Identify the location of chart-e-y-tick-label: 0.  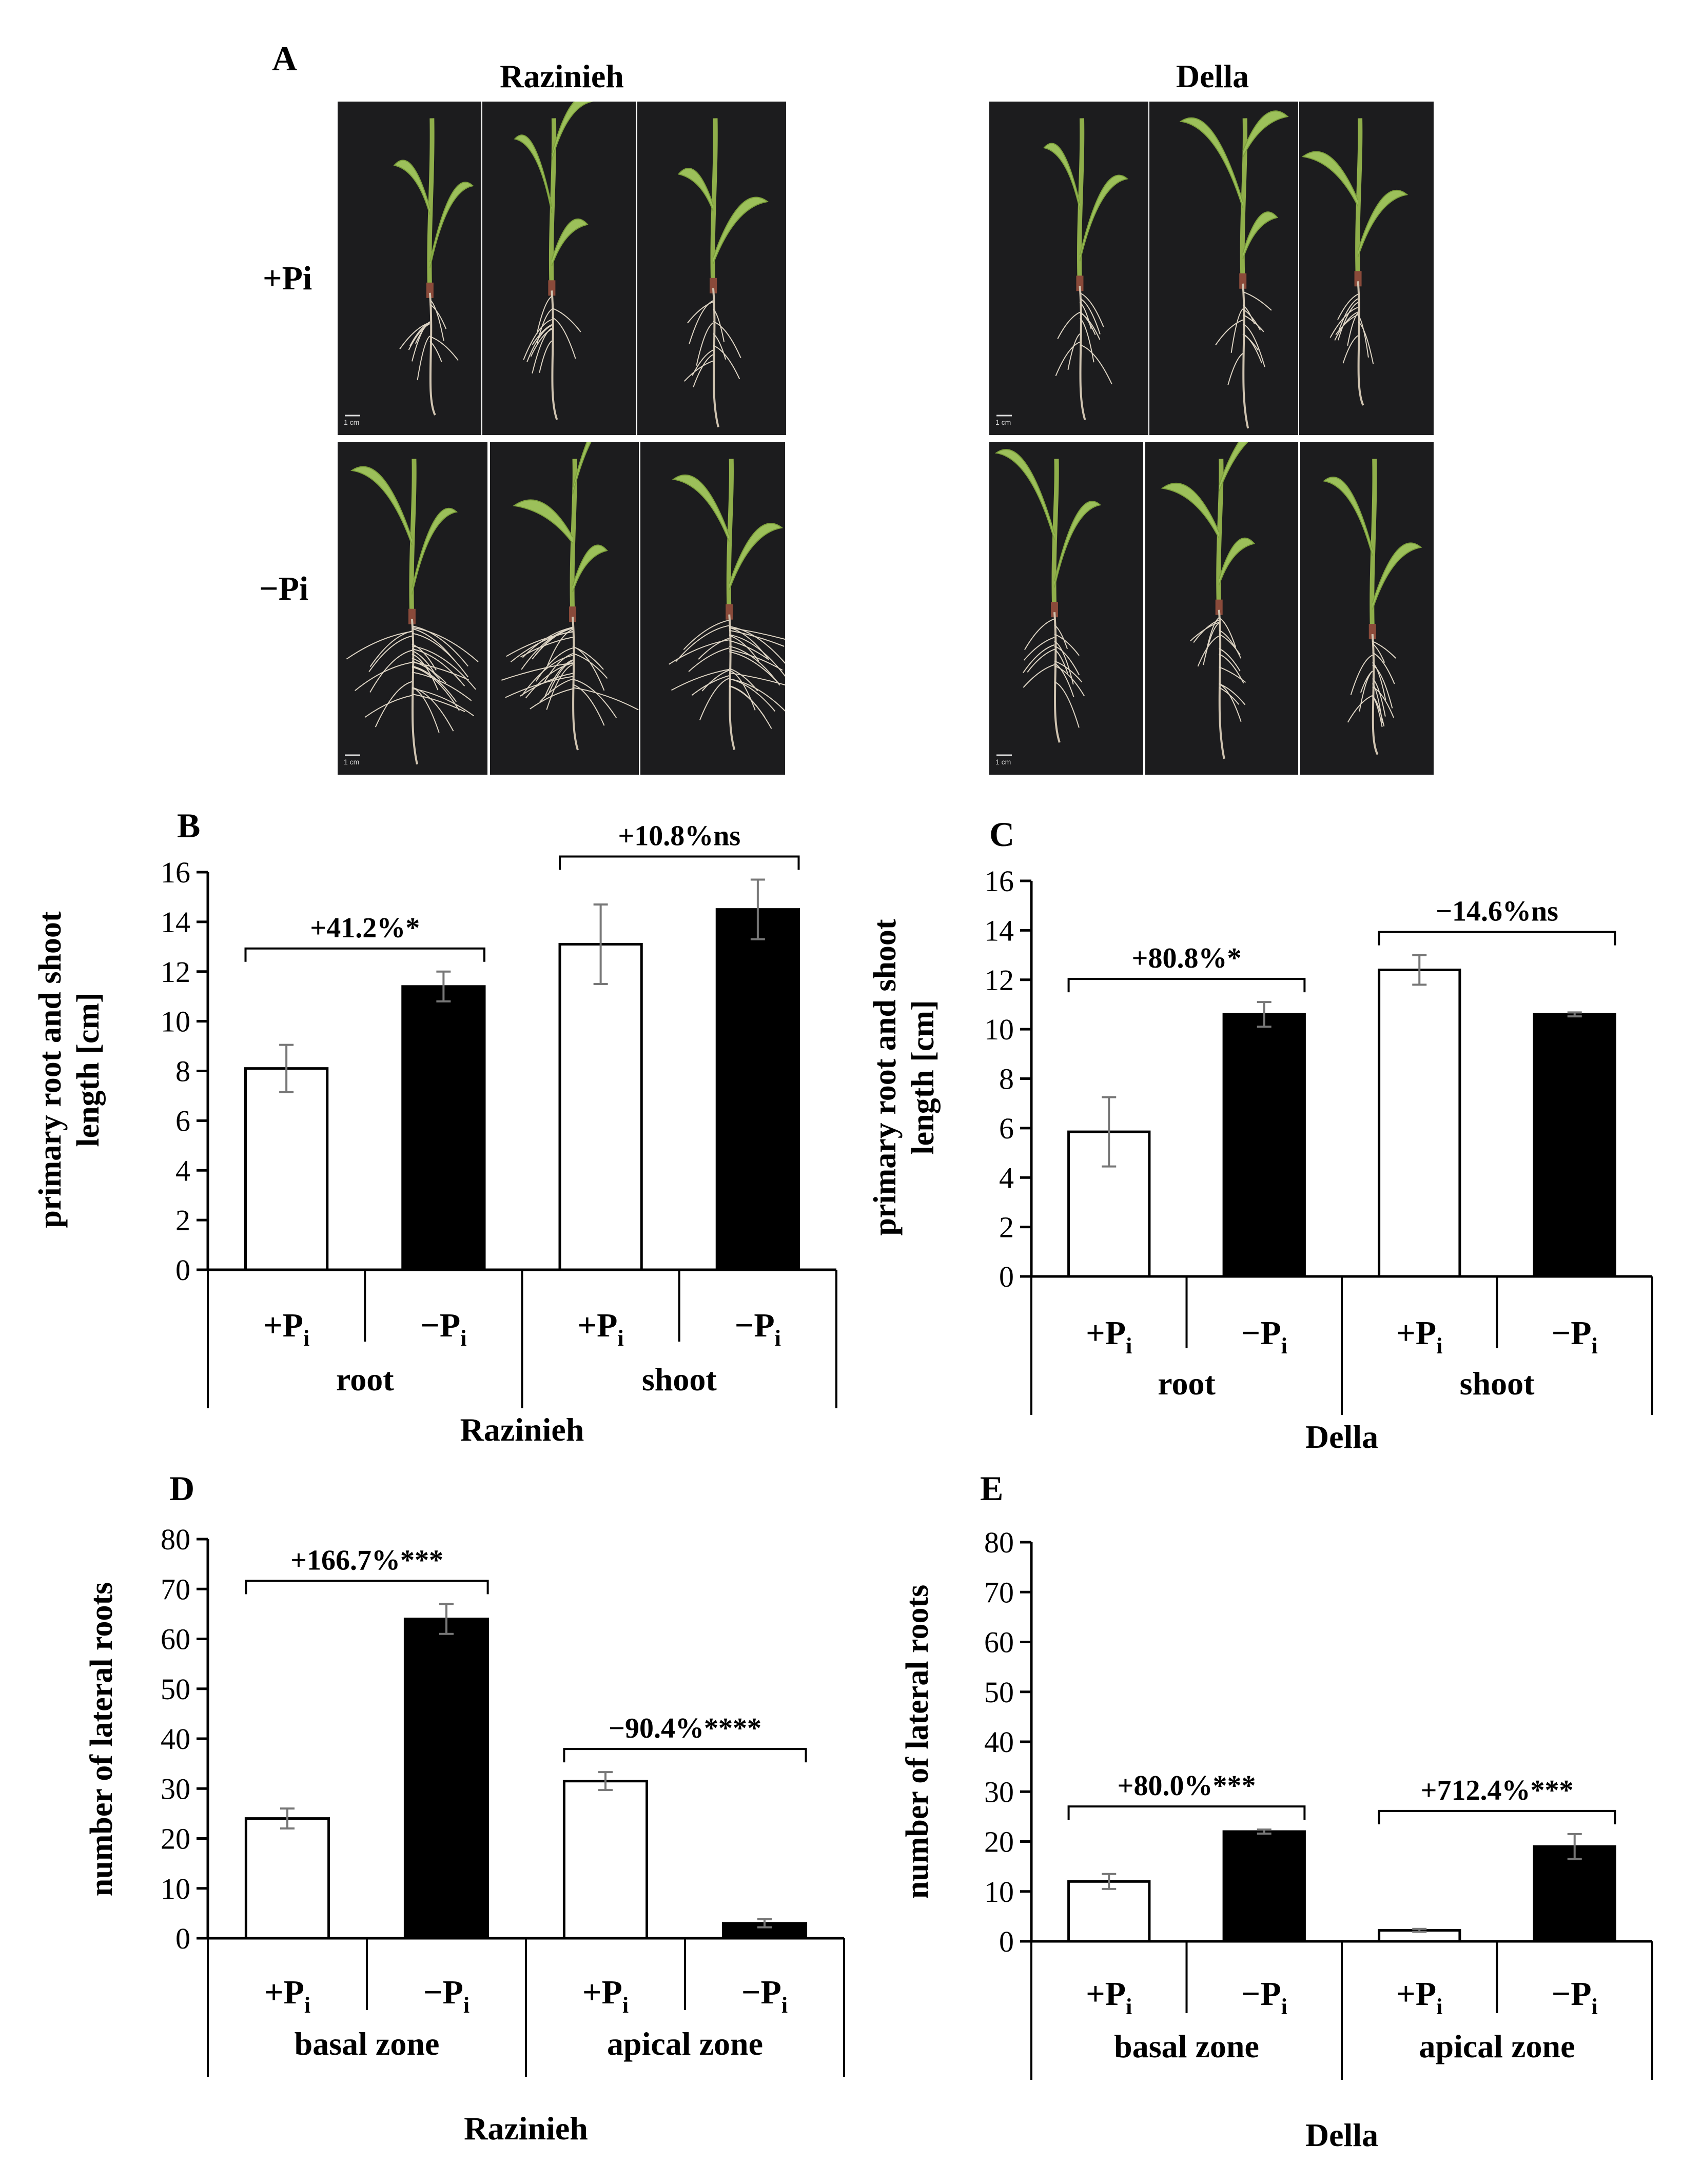
(1006, 1941).